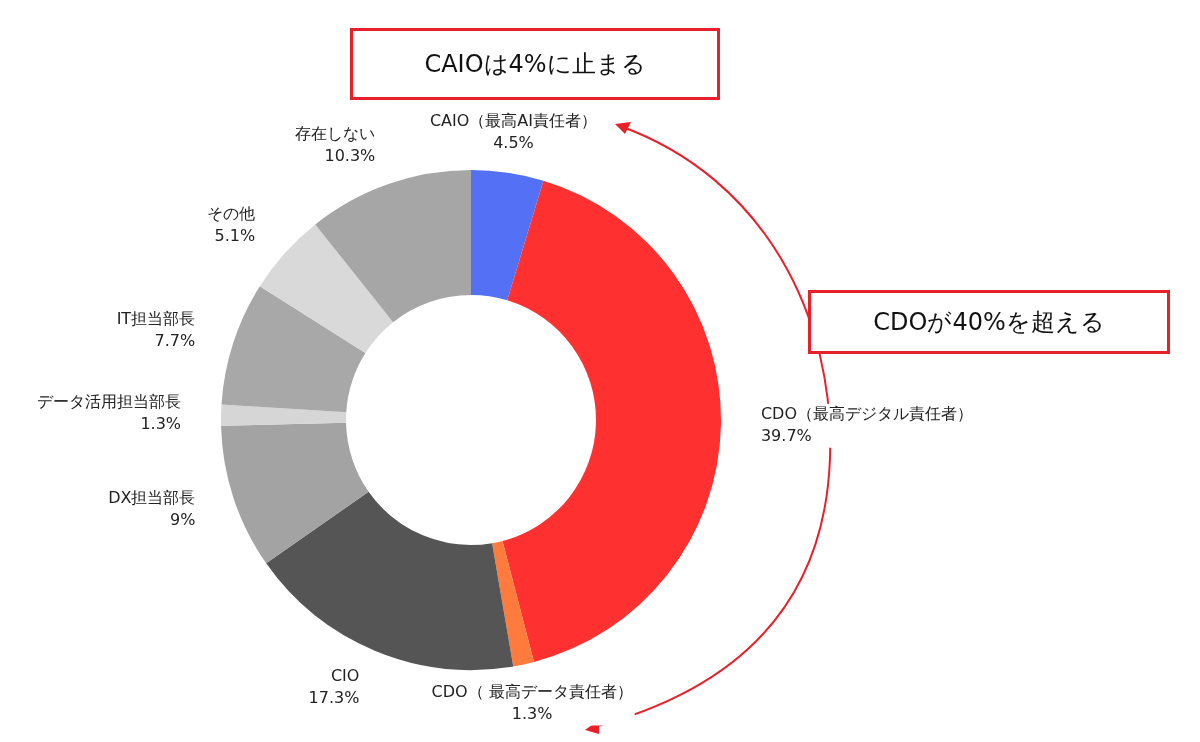 The image size is (1200, 742). What do you see at coordinates (350, 156) in the screenshot?
I see `data-label: 10.3%` at bounding box center [350, 156].